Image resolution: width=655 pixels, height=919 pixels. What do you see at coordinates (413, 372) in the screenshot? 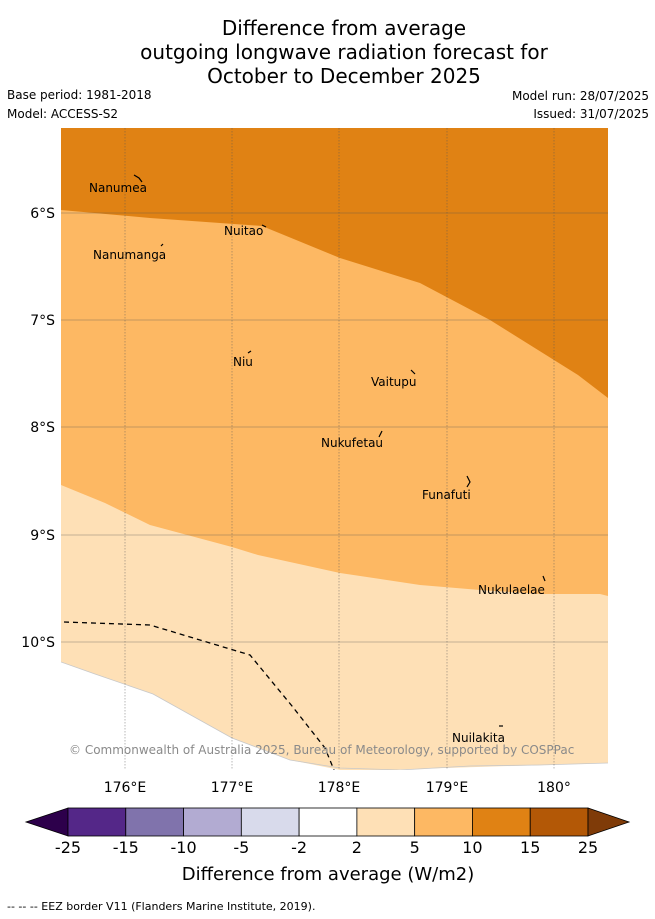
I see `island-vaitupu` at bounding box center [413, 372].